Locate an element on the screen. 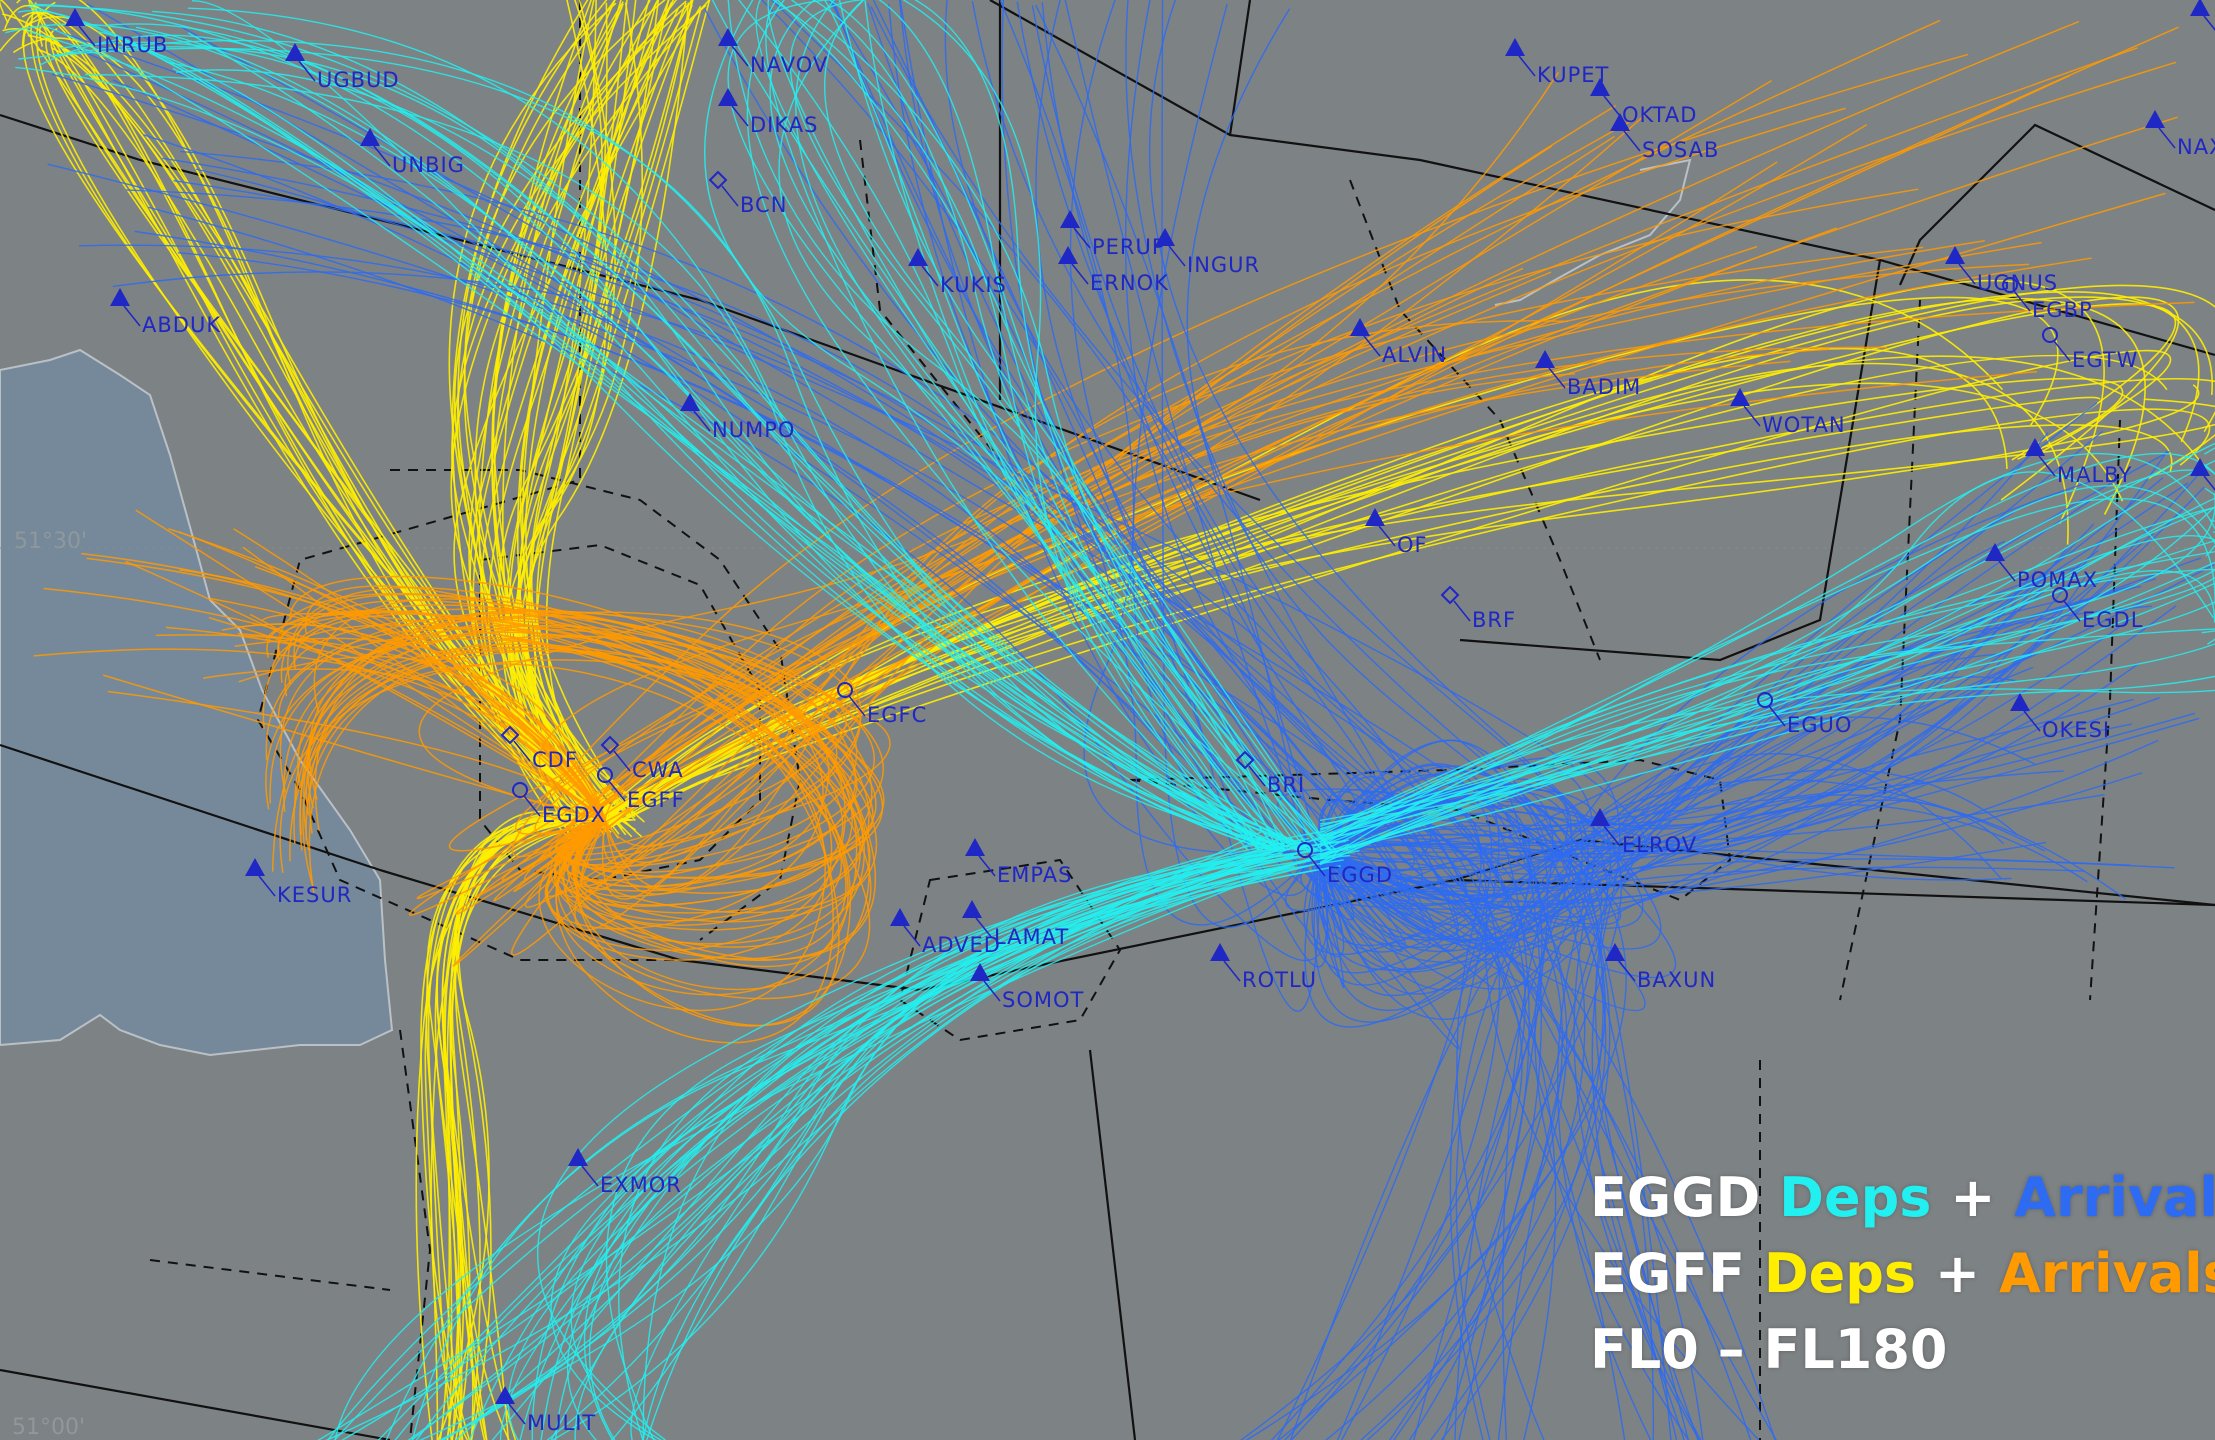  waypoint-label: MULIT is located at coordinates (561, 1423).